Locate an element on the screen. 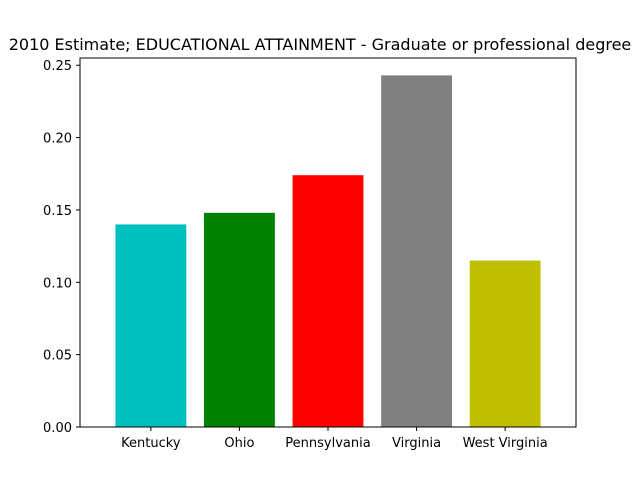  y-tick-label: 0.10 is located at coordinates (57, 283).